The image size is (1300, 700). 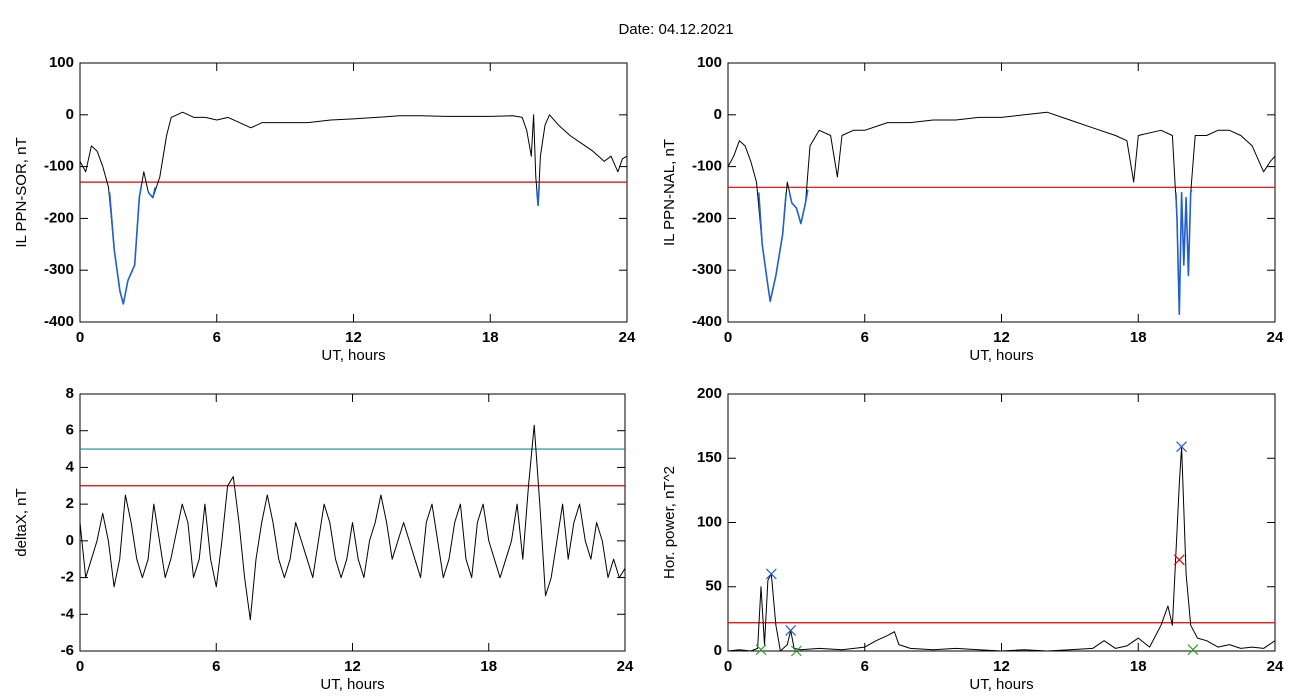 What do you see at coordinates (675, 29) in the screenshot?
I see `figure-title: Date: 04.12.2021` at bounding box center [675, 29].